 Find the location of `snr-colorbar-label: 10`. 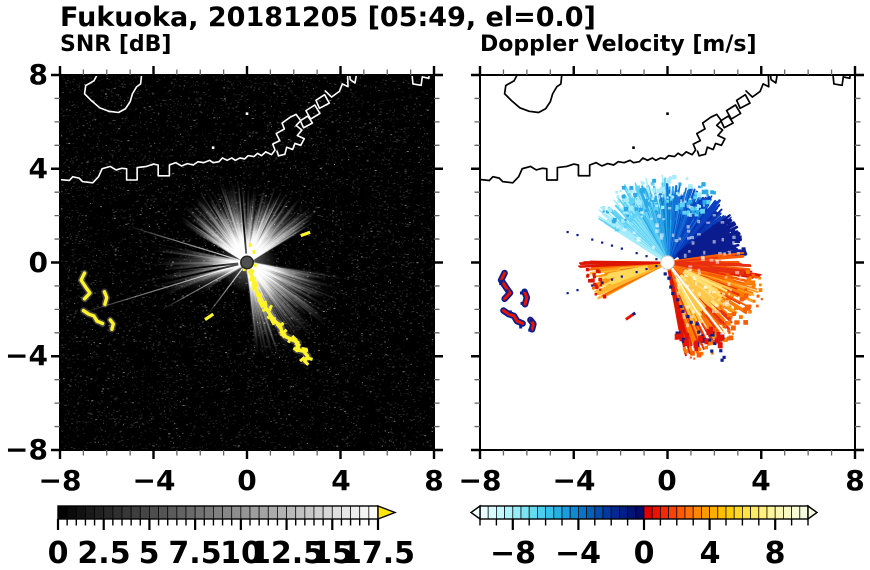

snr-colorbar-label: 10 is located at coordinates (241, 553).